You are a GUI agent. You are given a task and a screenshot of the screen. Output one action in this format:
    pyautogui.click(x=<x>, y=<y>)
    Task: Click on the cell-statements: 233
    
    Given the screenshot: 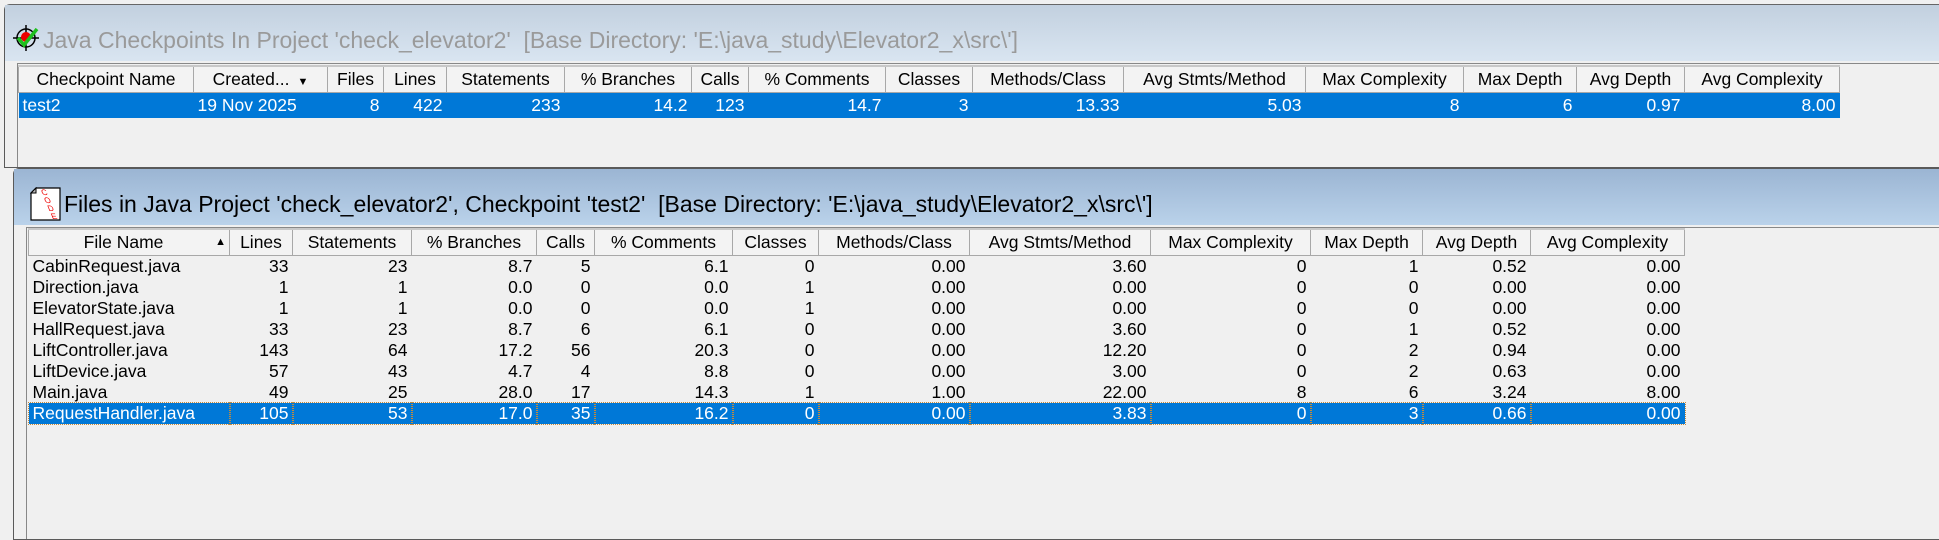 What is the action you would take?
    pyautogui.click(x=505, y=105)
    